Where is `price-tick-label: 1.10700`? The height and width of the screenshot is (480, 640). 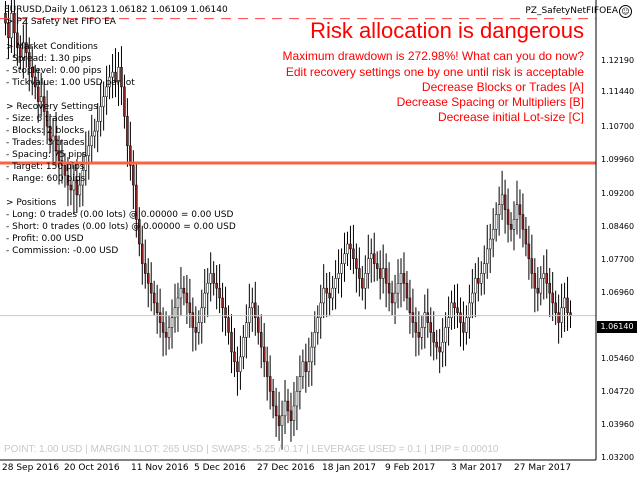 price-tick-label: 1.10700 is located at coordinates (618, 126).